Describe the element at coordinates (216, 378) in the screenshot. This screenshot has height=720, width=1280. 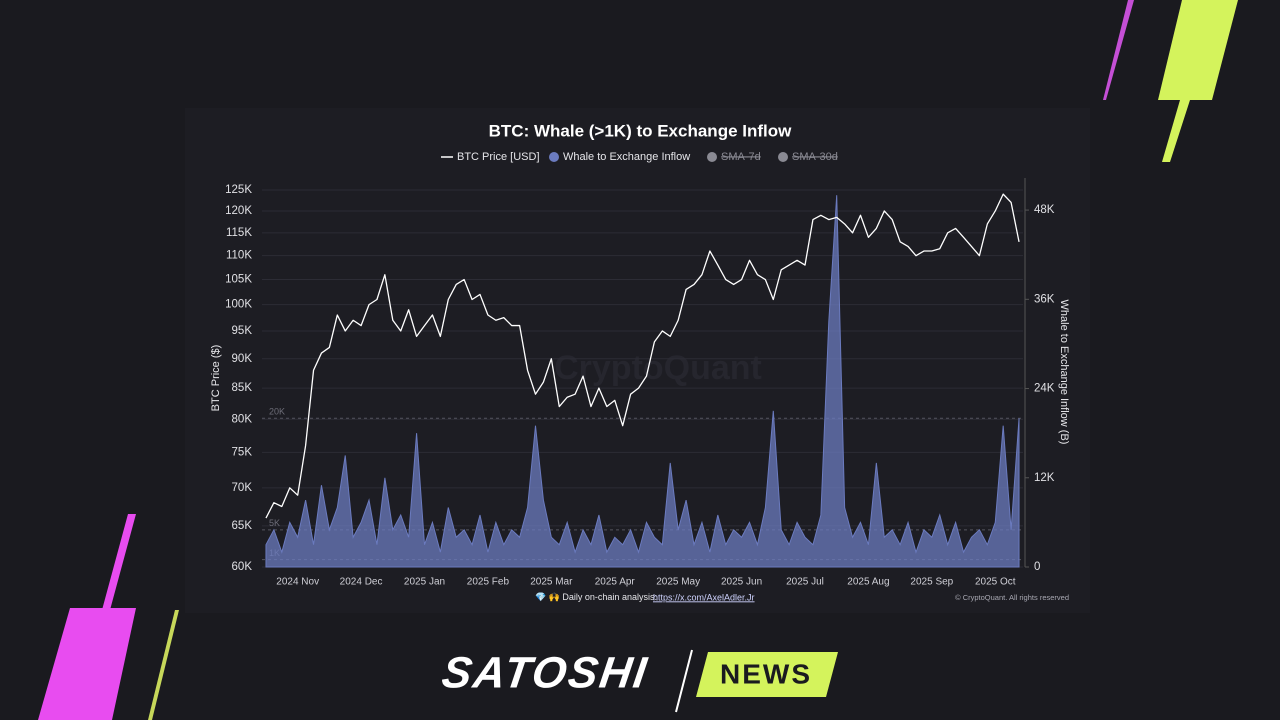
I see `y-axis-title: BTC Price ($)` at that location.